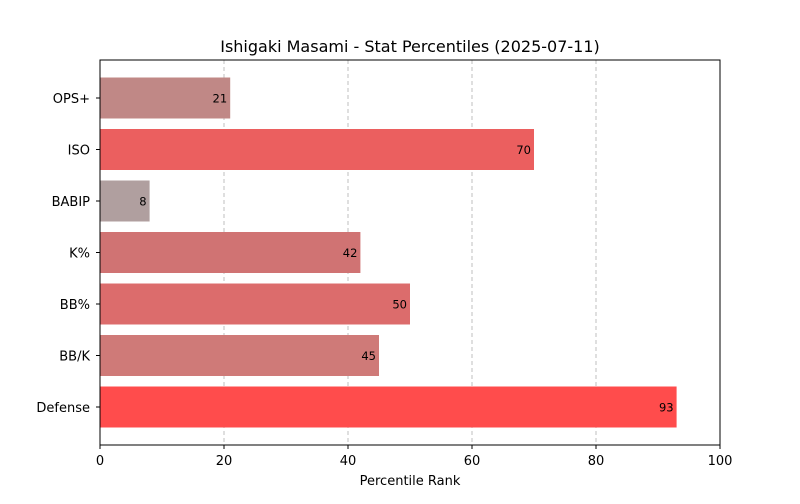  What do you see at coordinates (388, 407) in the screenshot?
I see `bar-defense` at bounding box center [388, 407].